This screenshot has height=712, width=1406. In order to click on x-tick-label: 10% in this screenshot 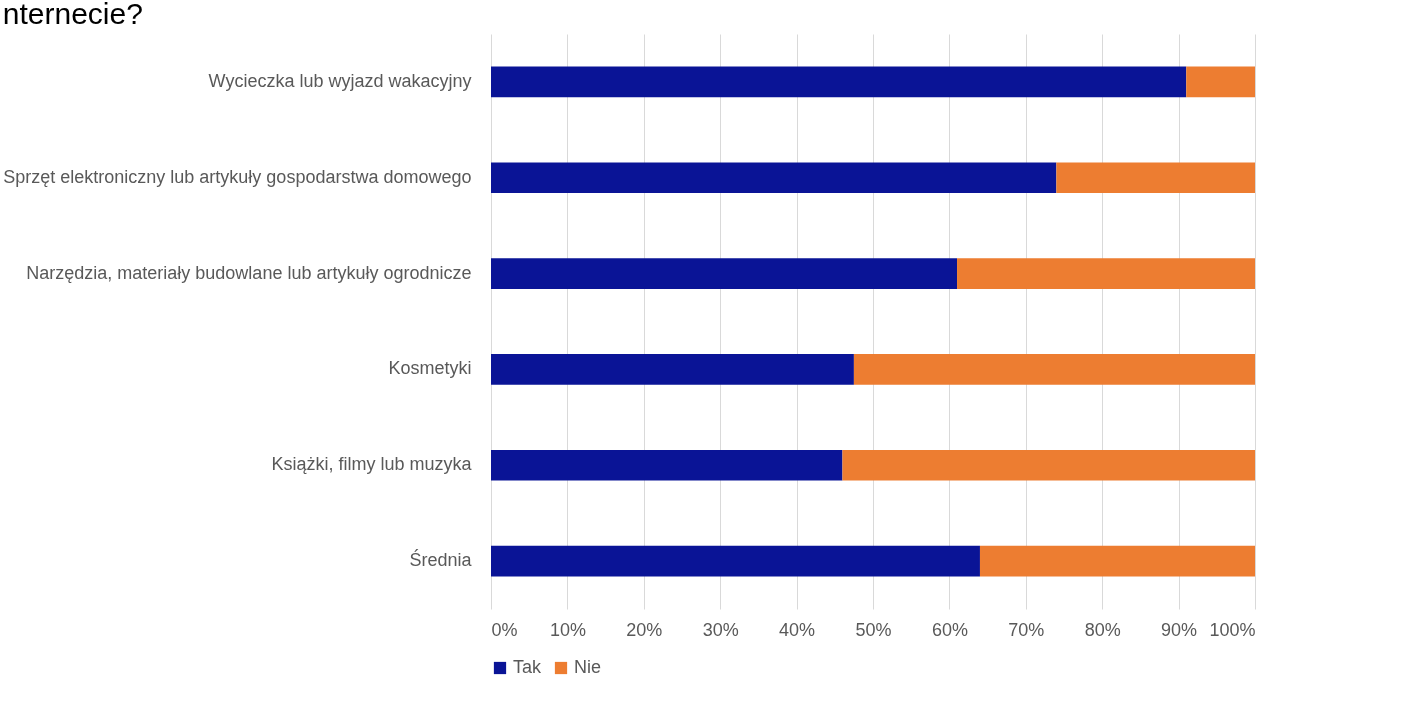, I will do `click(567, 629)`.